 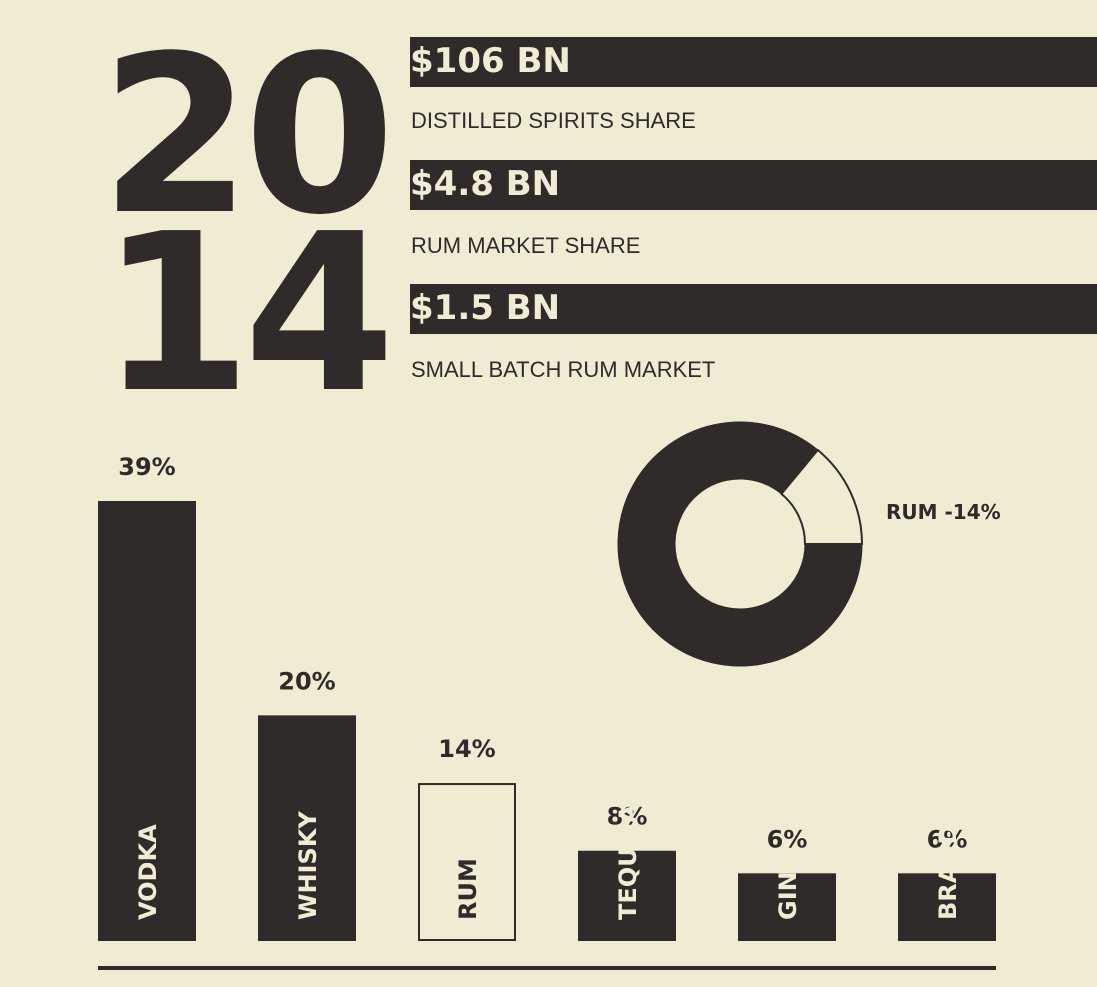 What do you see at coordinates (787, 839) in the screenshot?
I see `bar-value-label-gin: 6%` at bounding box center [787, 839].